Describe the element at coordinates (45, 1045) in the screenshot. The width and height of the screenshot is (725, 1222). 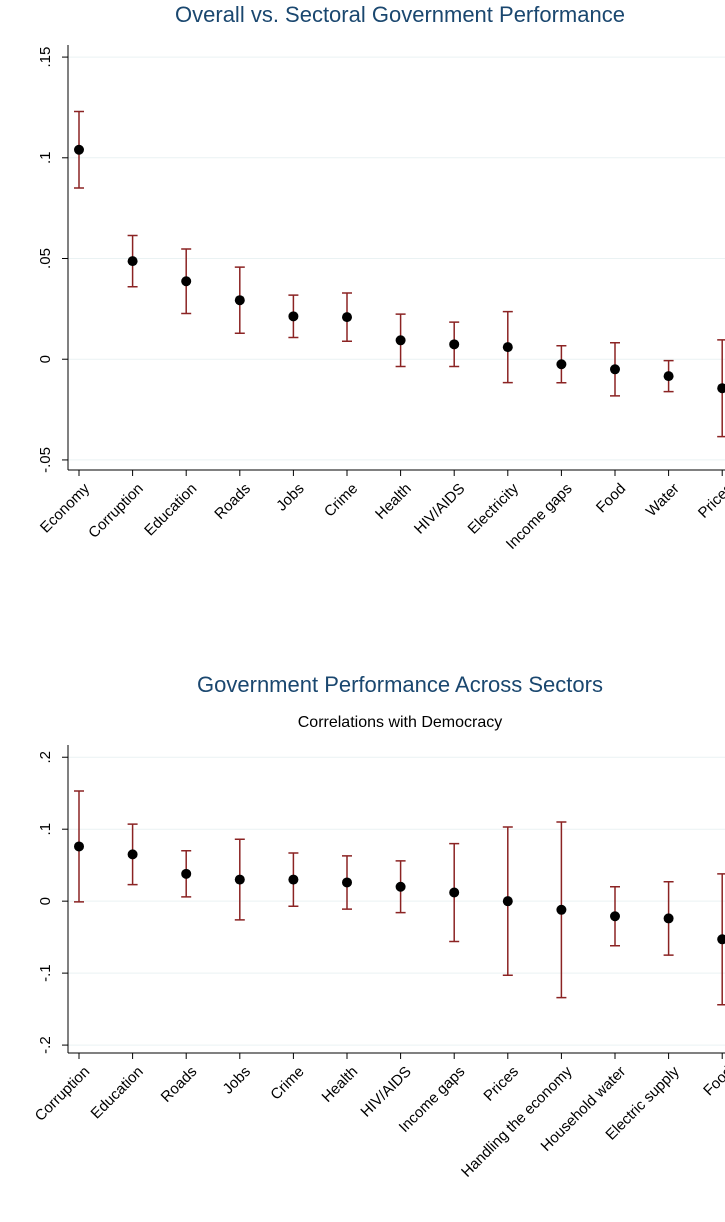
I see `y-tick-label: -.2` at that location.